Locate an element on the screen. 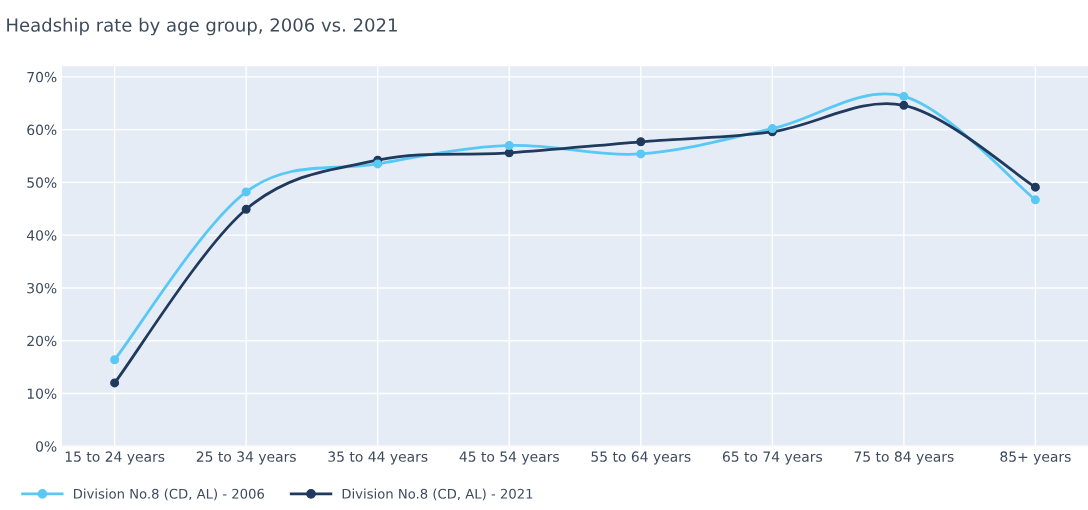  x-tick-label: 45 to 54 years is located at coordinates (509, 458).